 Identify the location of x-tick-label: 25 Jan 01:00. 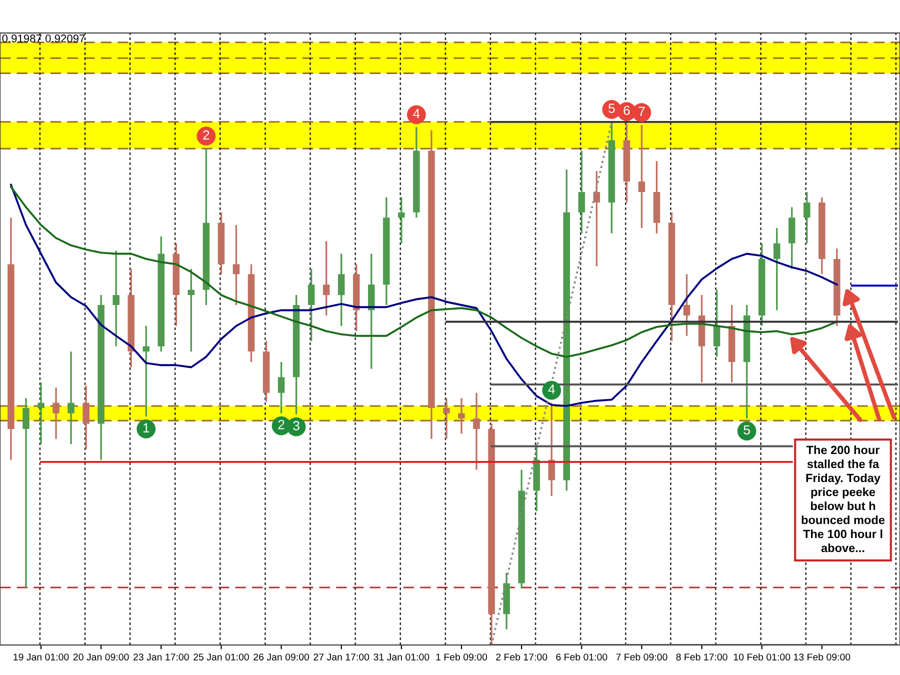
(221, 657).